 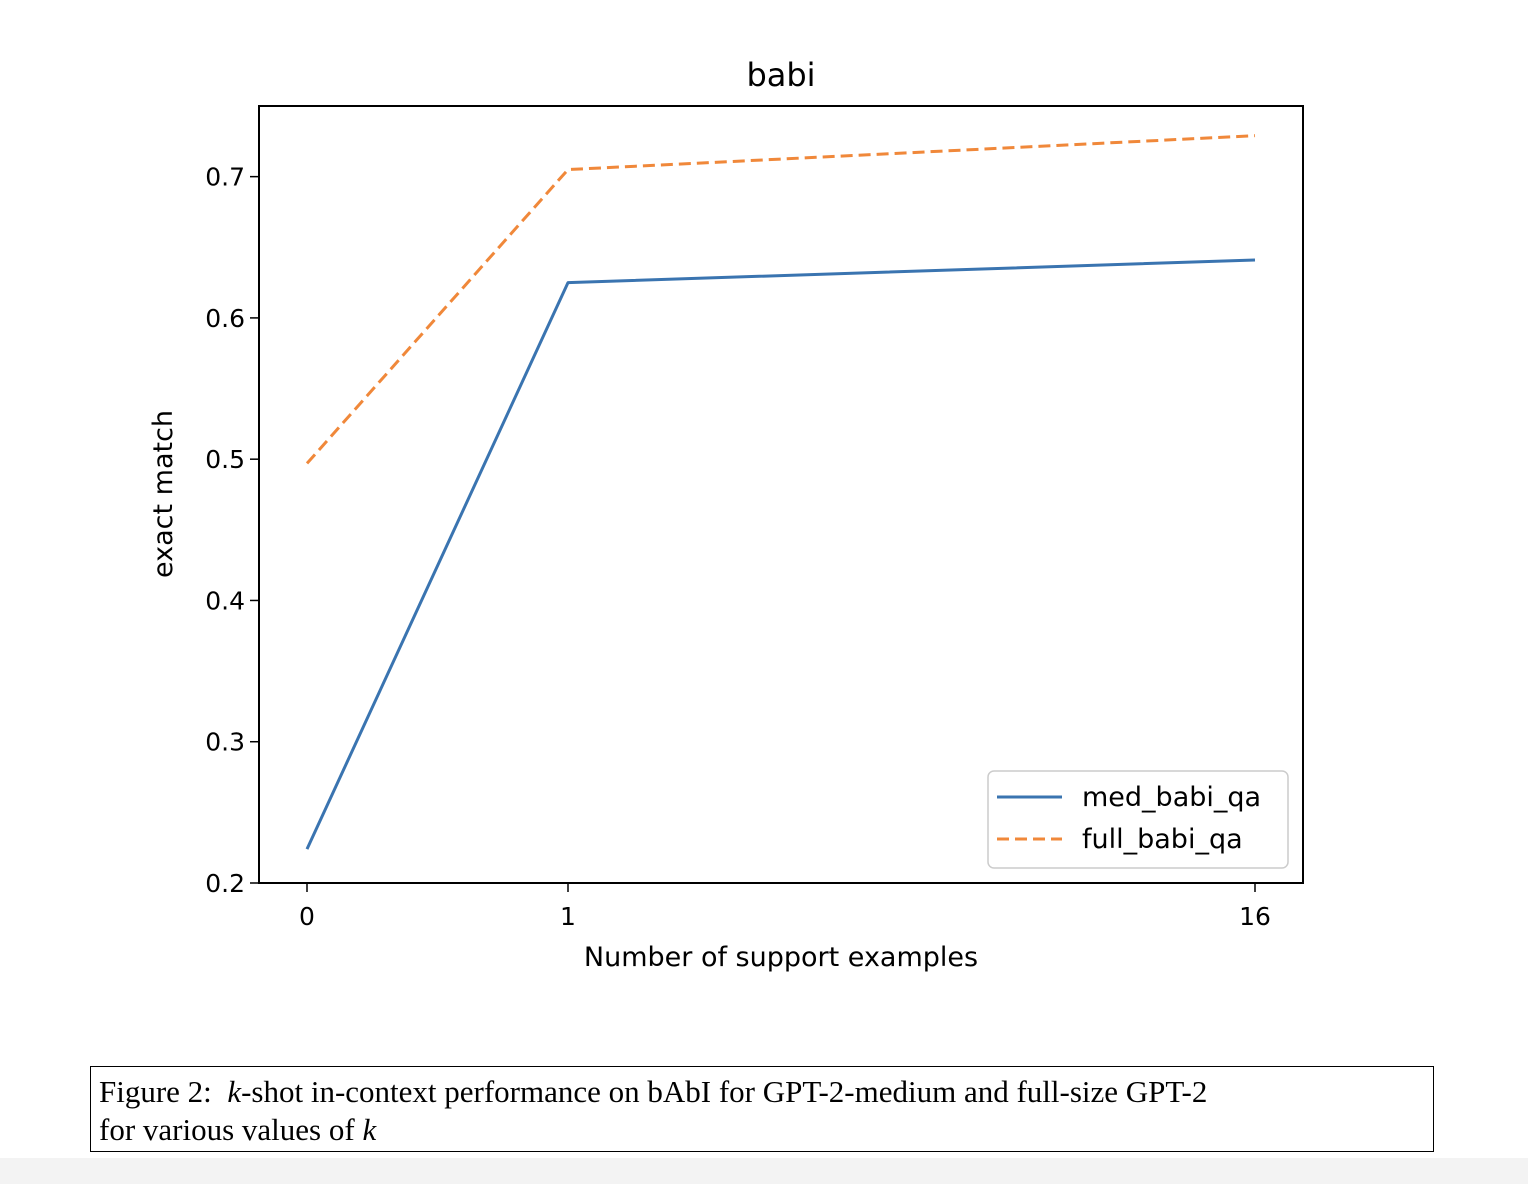 What do you see at coordinates (231, 1129) in the screenshot?
I see `caption-text-line2: for various values of` at bounding box center [231, 1129].